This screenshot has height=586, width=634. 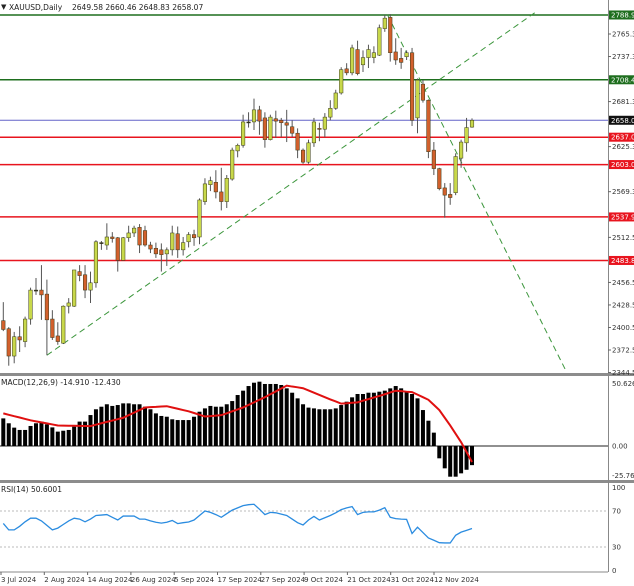 What do you see at coordinates (622, 80) in the screenshot?
I see `level-price-label: 2708.40` at bounding box center [622, 80].